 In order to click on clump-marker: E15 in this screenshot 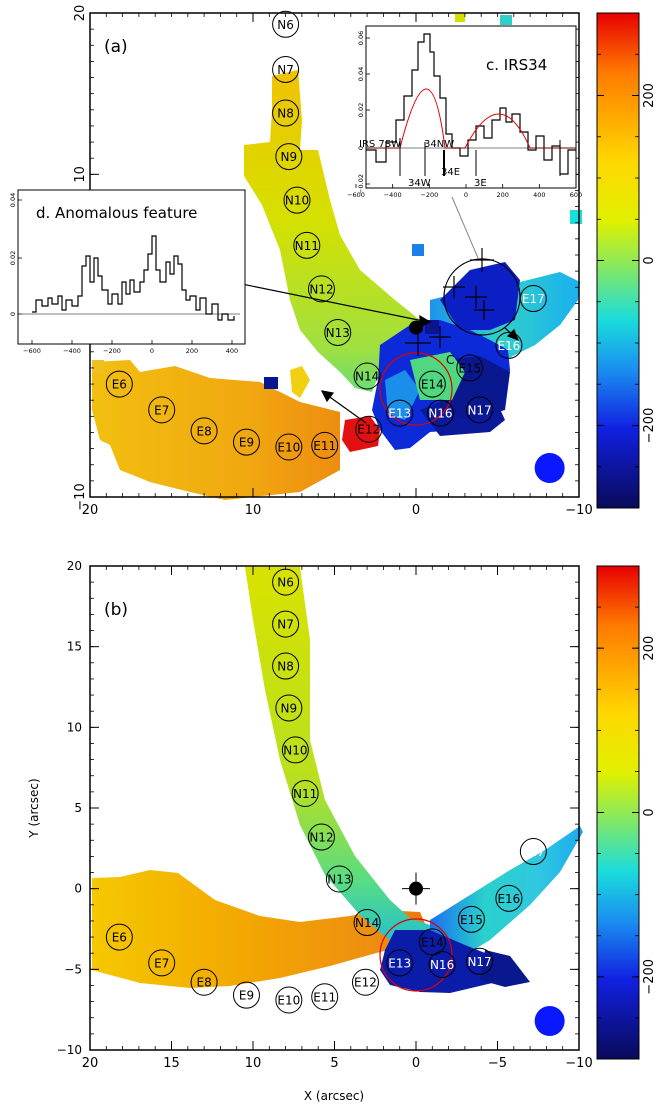, I will do `click(470, 368)`.